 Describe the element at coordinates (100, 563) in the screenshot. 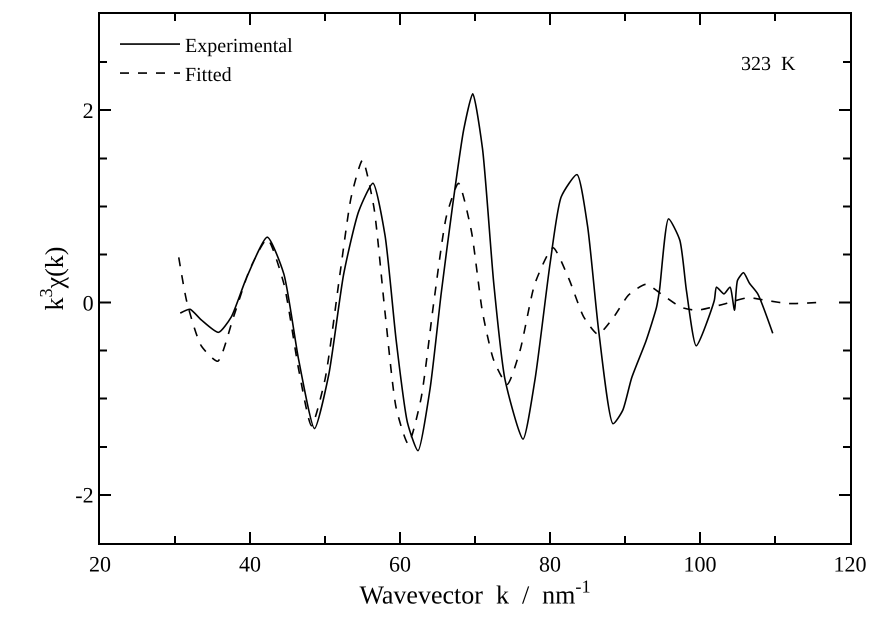

I see `x-tick-label: 20` at that location.